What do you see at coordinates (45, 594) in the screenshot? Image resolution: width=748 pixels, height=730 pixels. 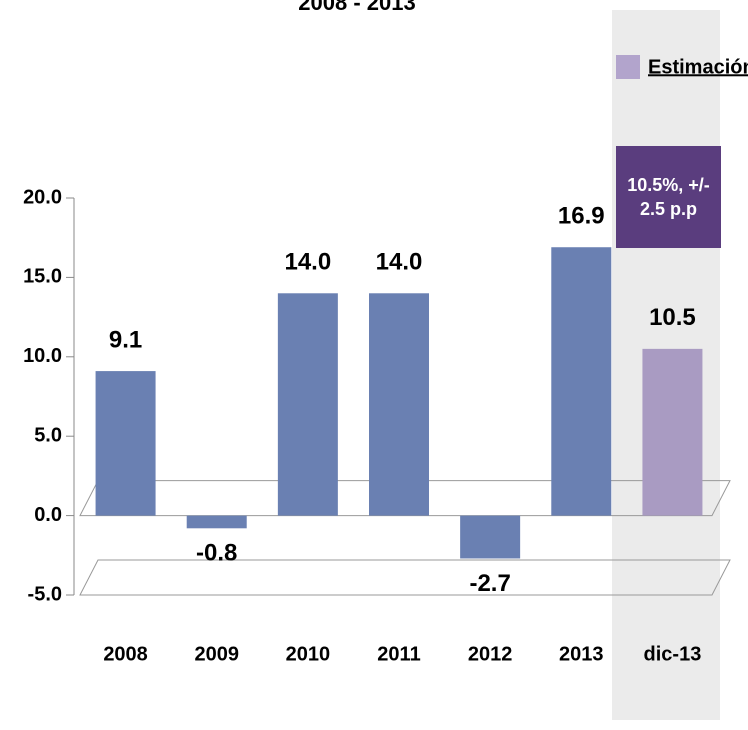 I see `y-tick-label: -5.0` at bounding box center [45, 594].